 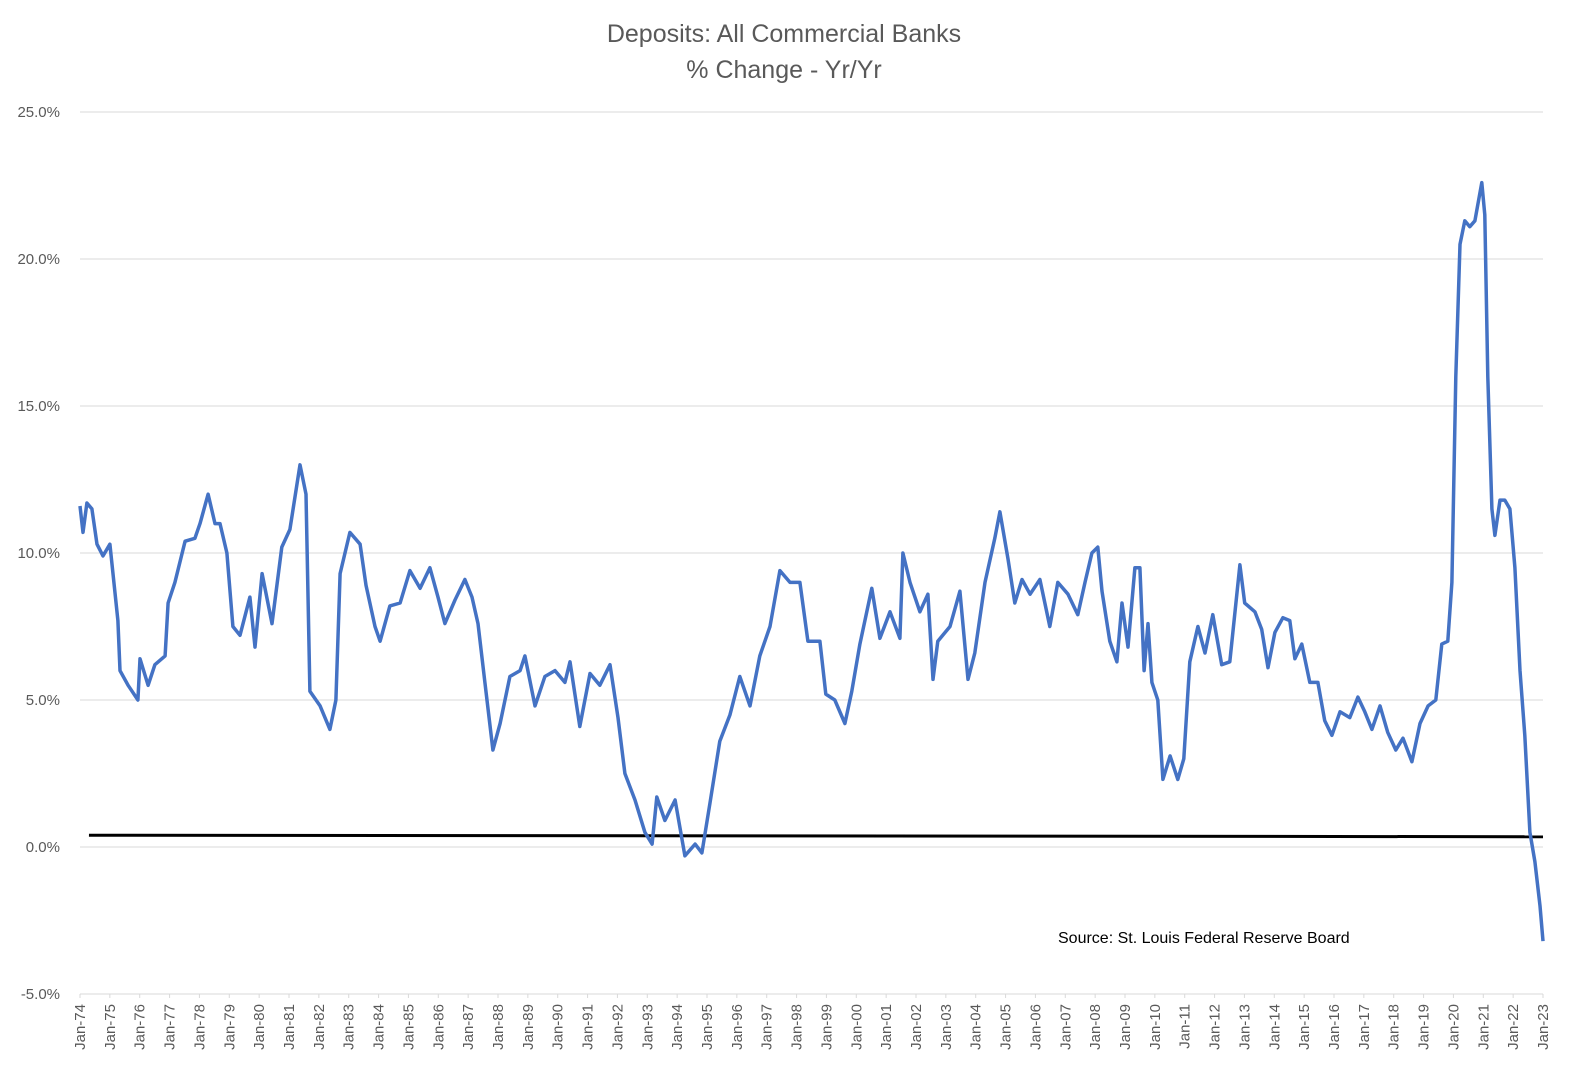 What do you see at coordinates (886, 1027) in the screenshot?
I see `x-tick-label: Jan-01` at bounding box center [886, 1027].